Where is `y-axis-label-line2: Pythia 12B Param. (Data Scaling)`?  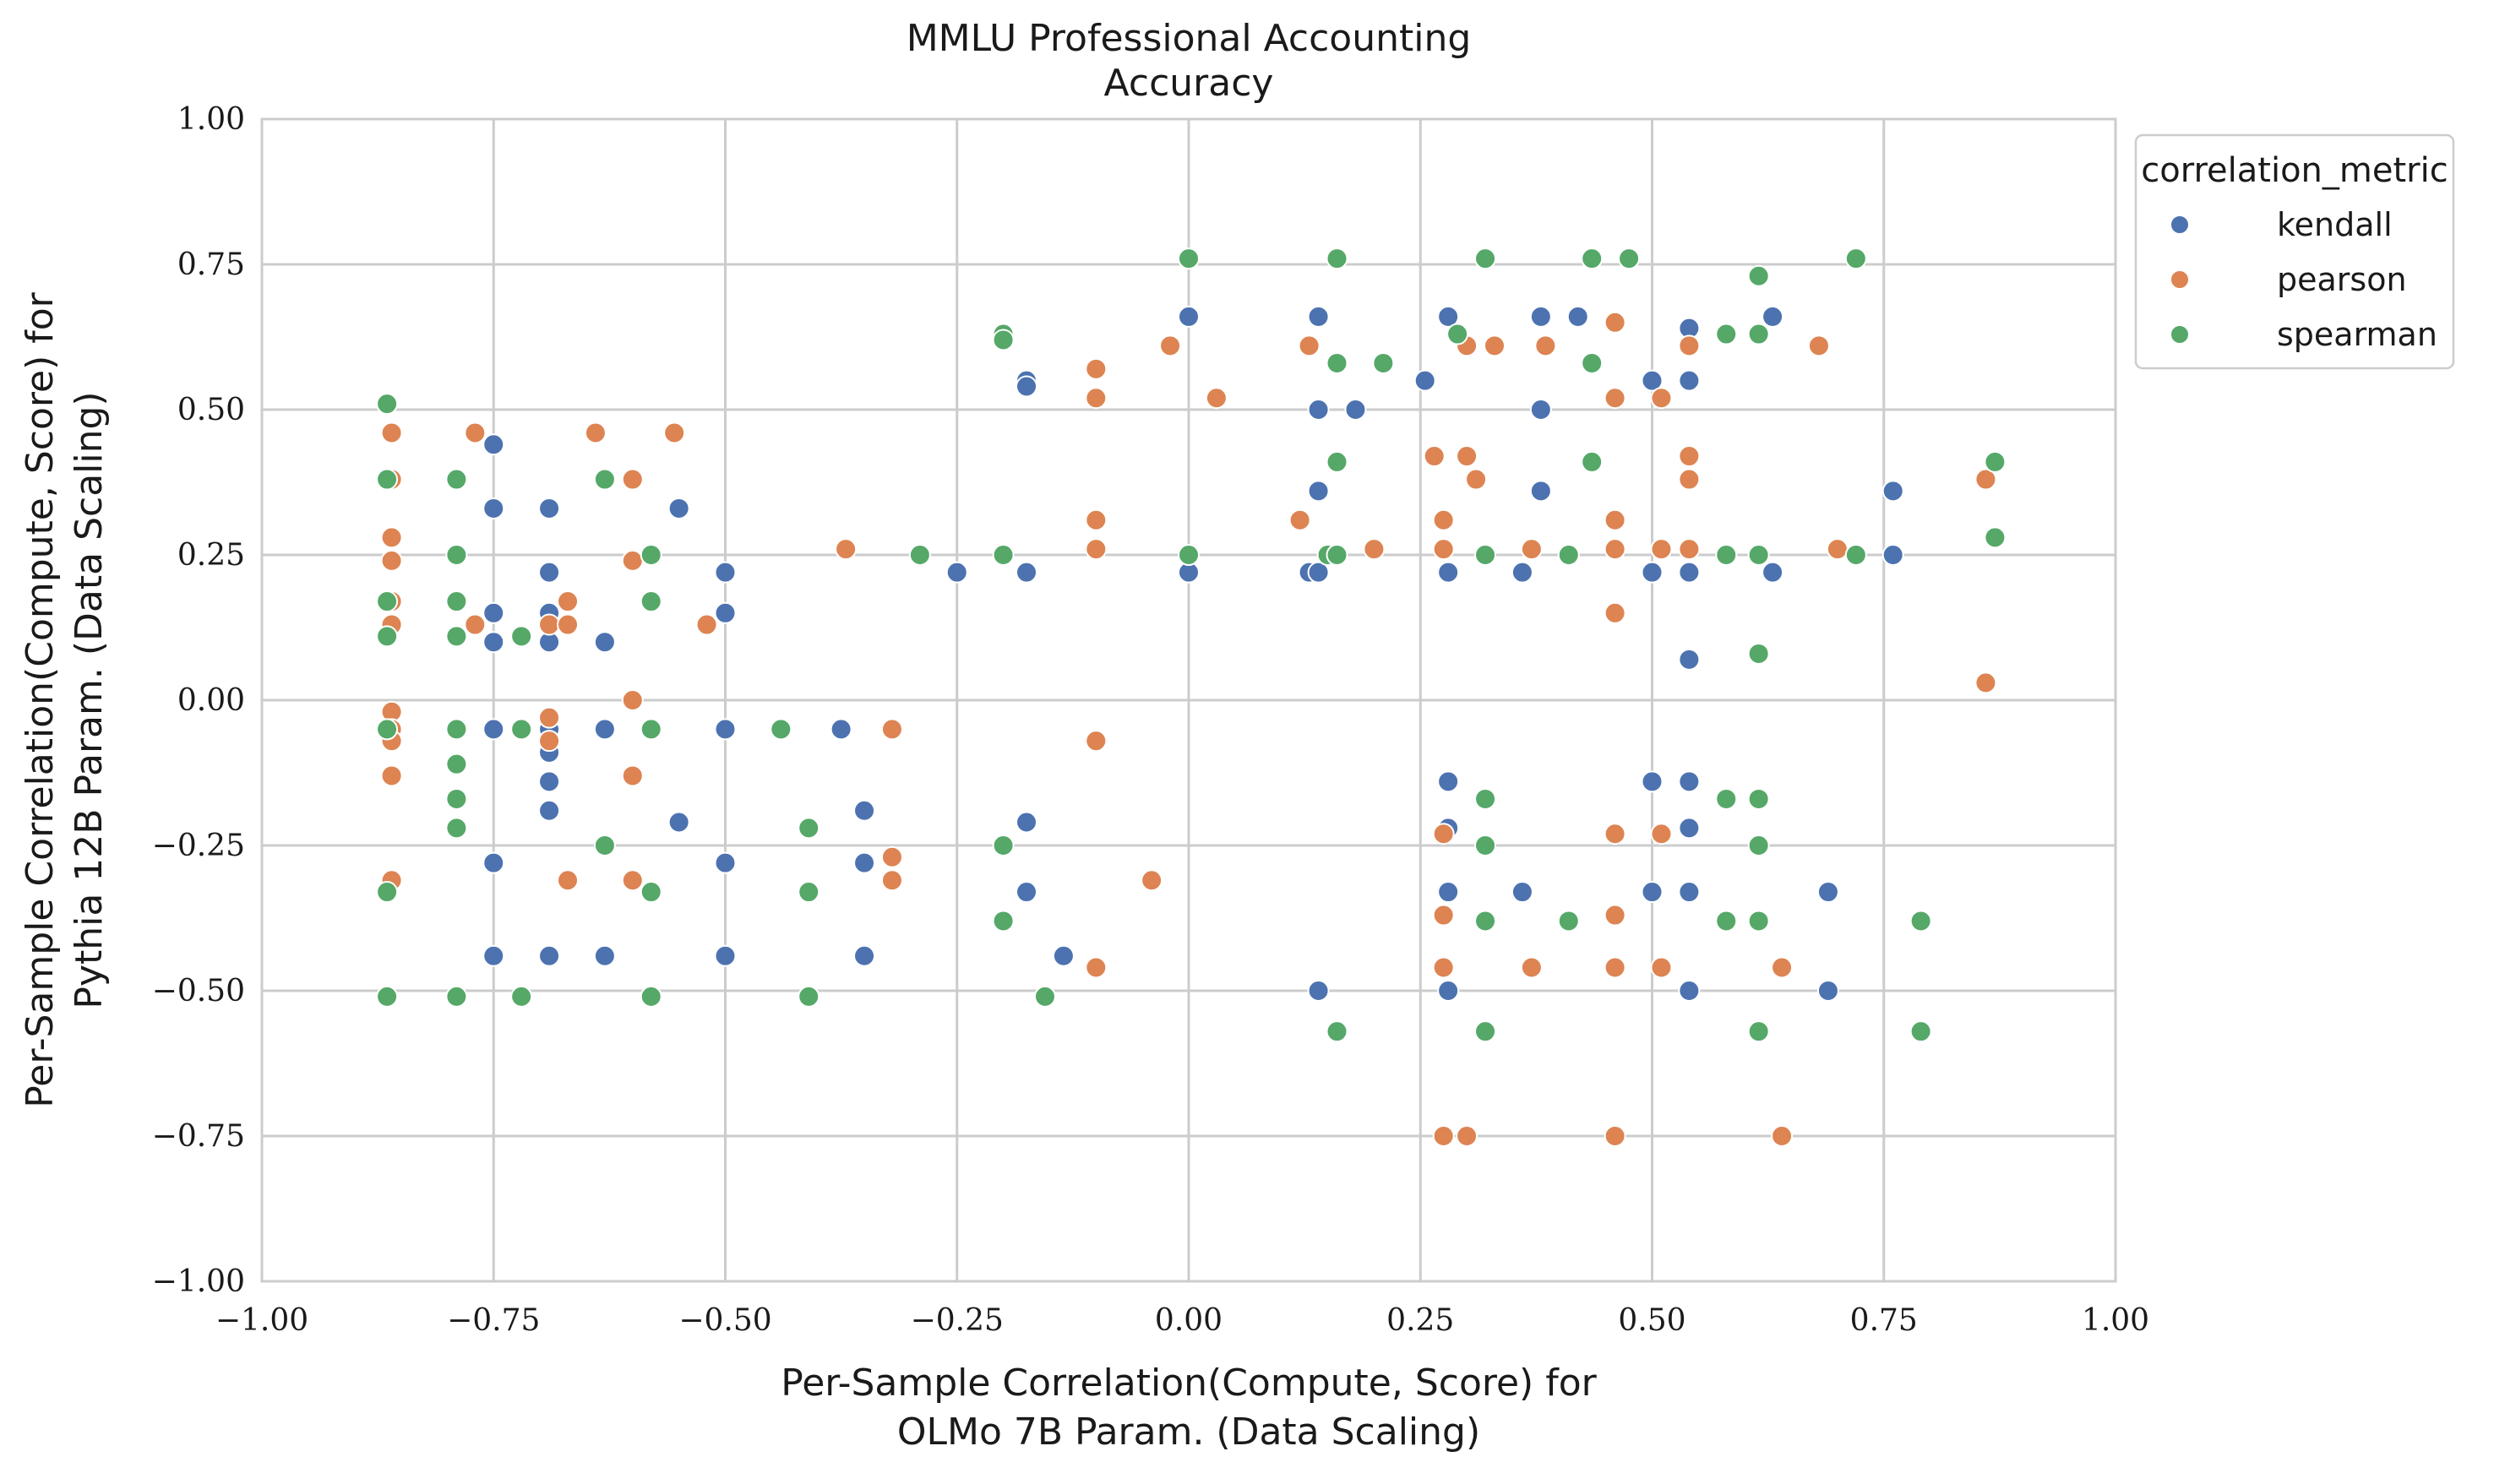 y-axis-label-line2: Pythia 12B Param. (Data Scaling) is located at coordinates (89, 699).